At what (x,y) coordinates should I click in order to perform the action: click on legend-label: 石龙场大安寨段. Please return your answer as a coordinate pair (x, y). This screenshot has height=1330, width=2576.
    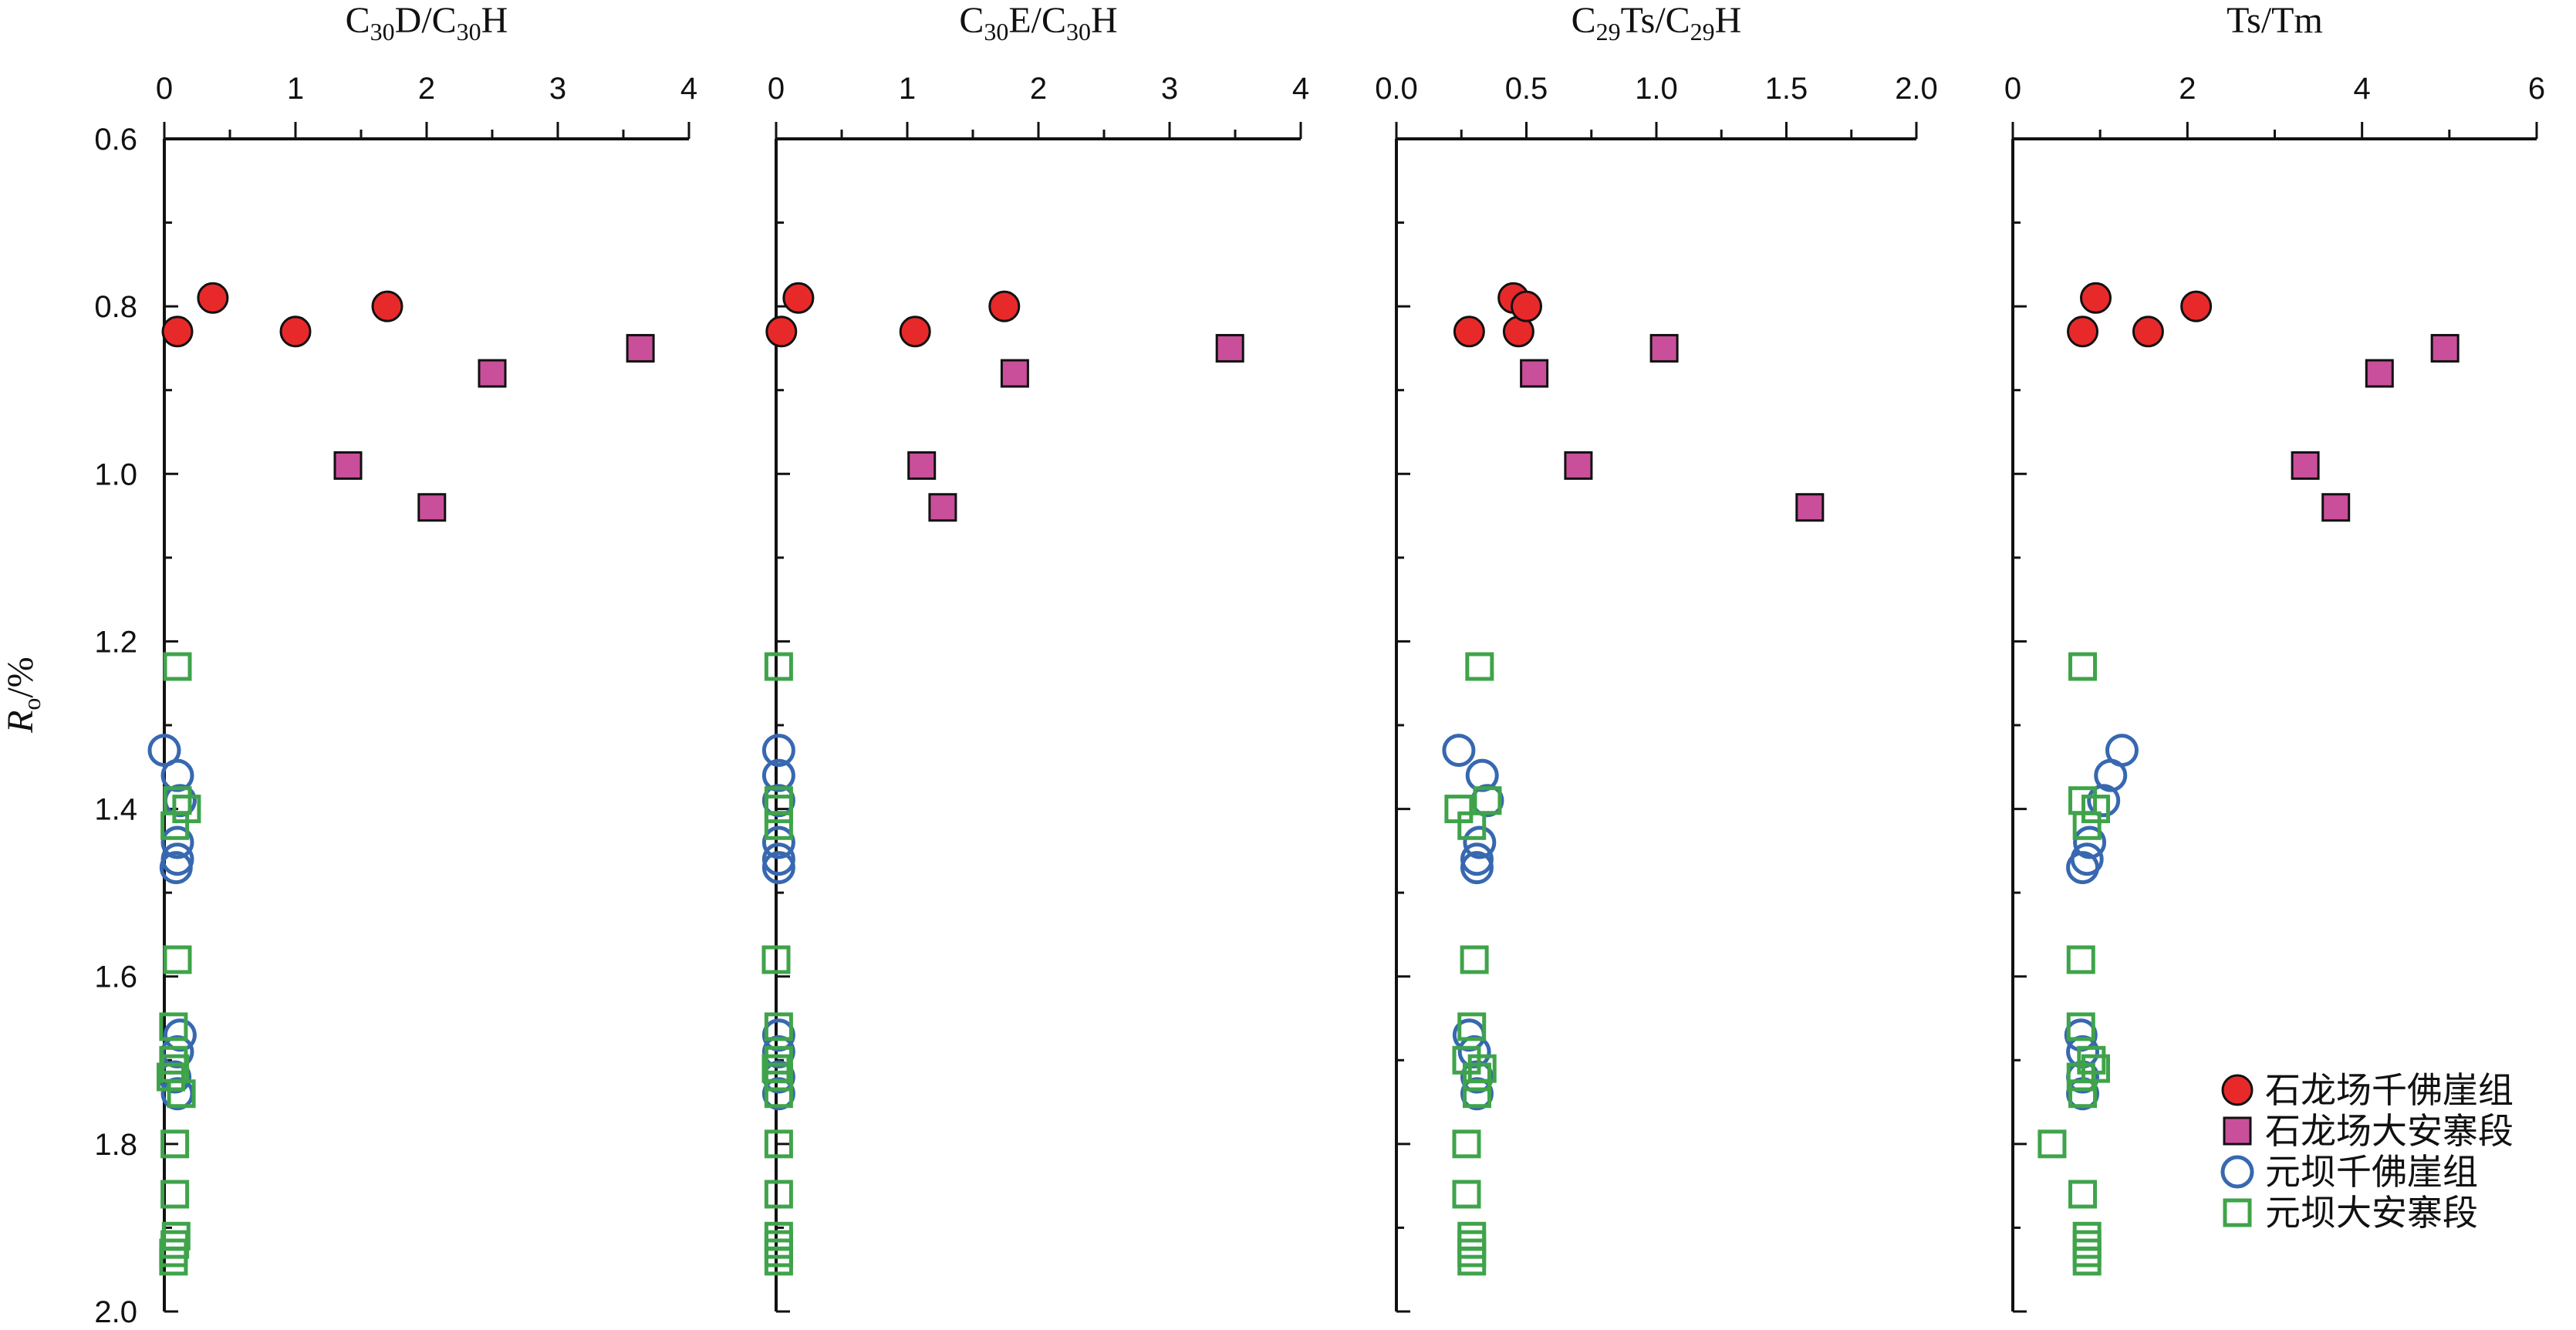
    Looking at the image, I should click on (2390, 1131).